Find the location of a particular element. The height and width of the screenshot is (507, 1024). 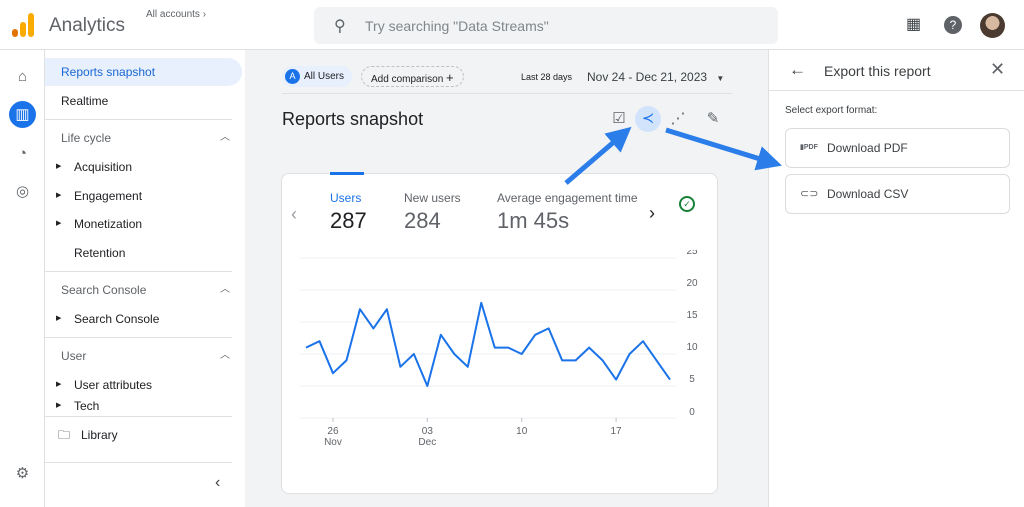

share-icon: ≺ is located at coordinates (648, 119).